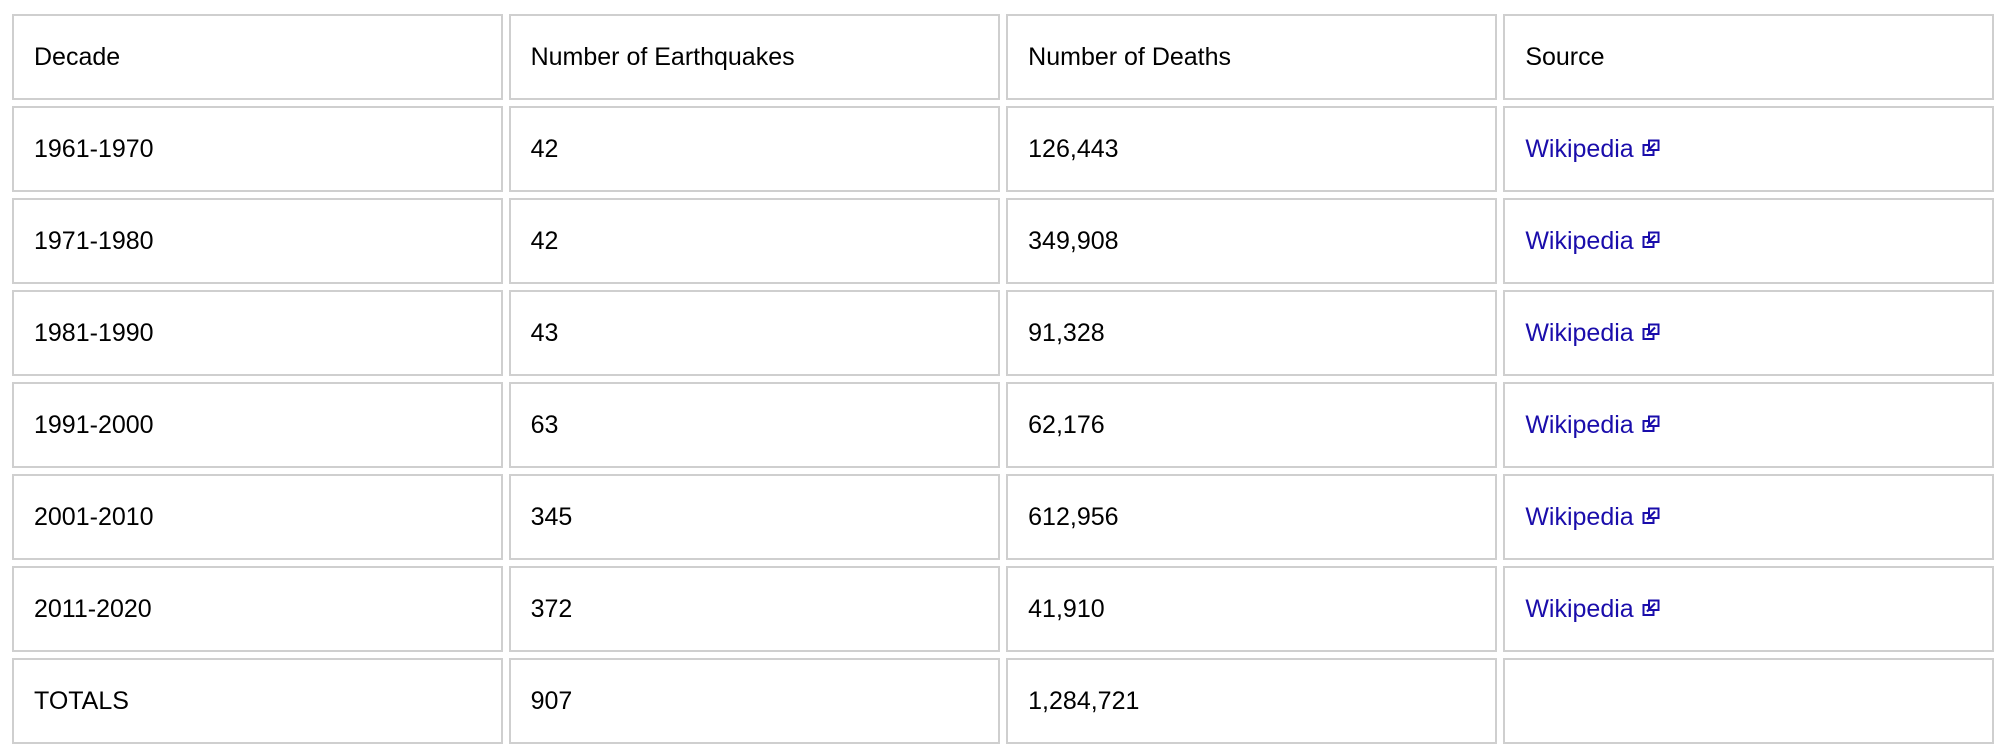 The width and height of the screenshot is (2000, 756). What do you see at coordinates (754, 517) in the screenshot?
I see `earthquakes-cell: 345` at bounding box center [754, 517].